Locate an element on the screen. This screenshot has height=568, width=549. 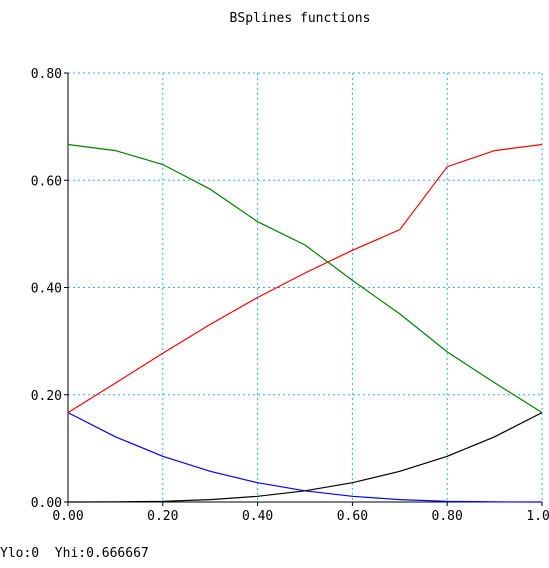
x-tick-label: 0.00 is located at coordinates (67, 516).